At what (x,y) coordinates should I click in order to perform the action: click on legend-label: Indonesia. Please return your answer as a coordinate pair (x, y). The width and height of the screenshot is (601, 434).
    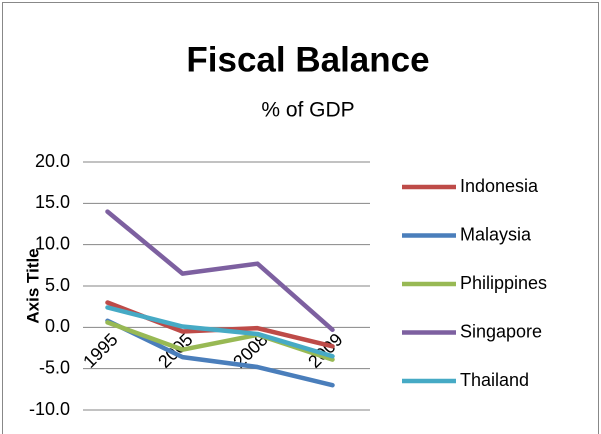
    Looking at the image, I should click on (499, 186).